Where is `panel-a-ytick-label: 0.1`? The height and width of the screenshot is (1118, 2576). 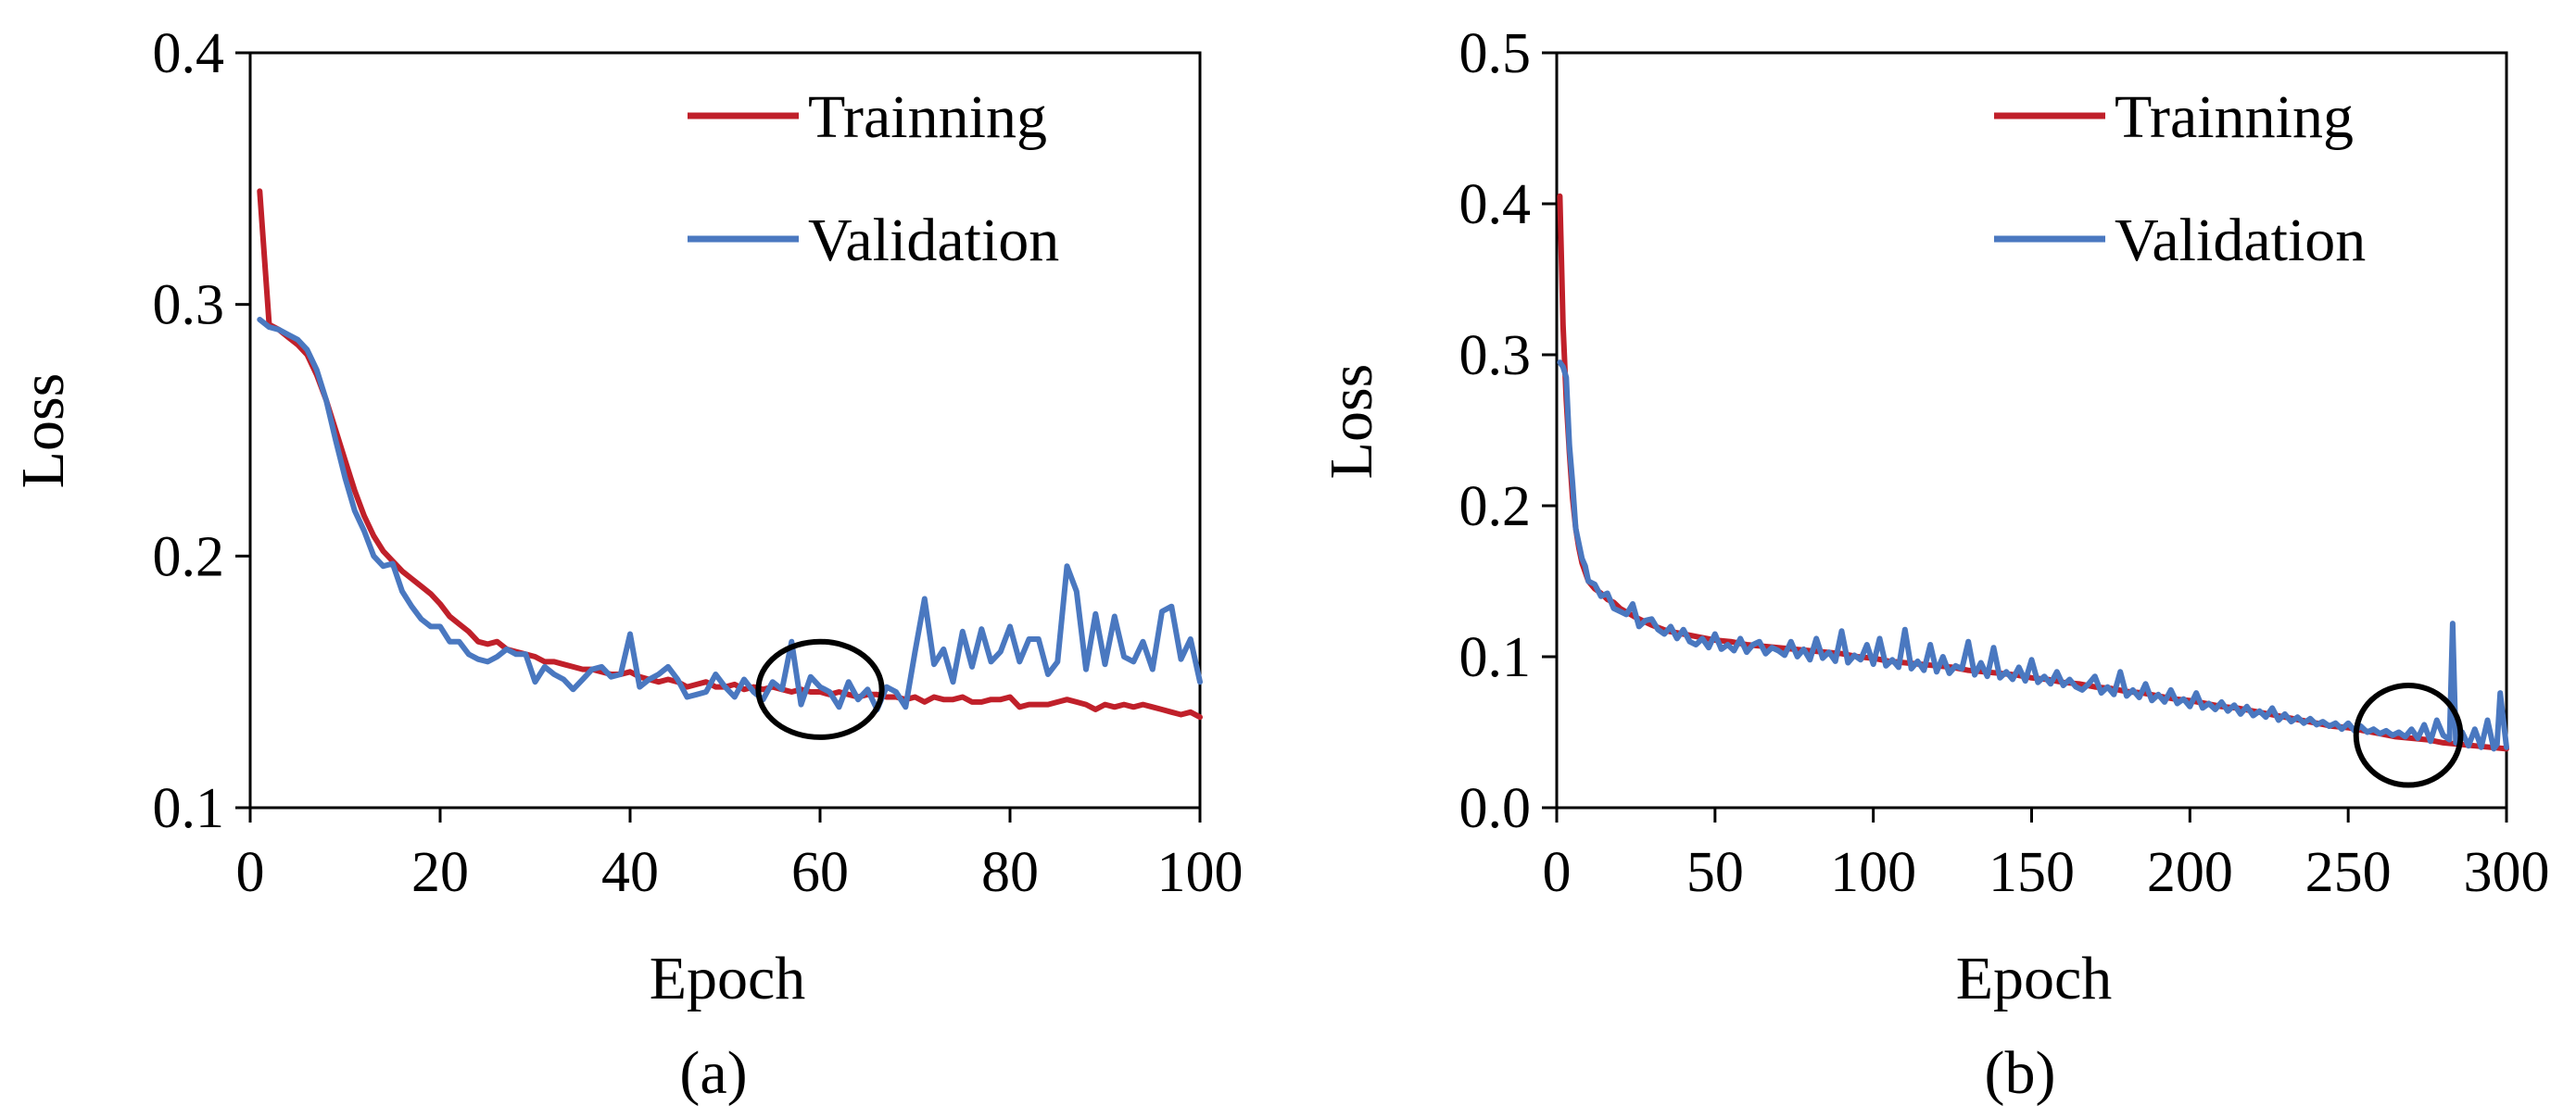 panel-a-ytick-label: 0.1 is located at coordinates (189, 808).